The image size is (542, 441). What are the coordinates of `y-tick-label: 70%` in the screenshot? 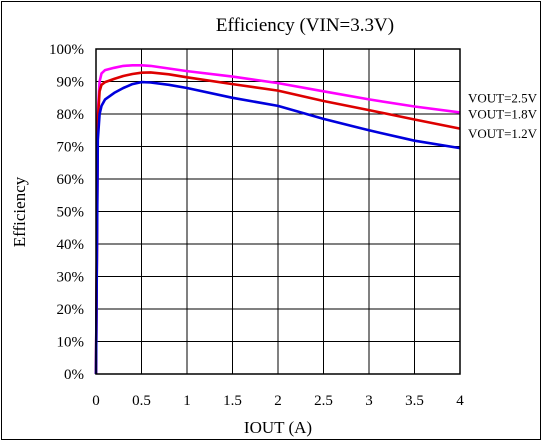 It's located at (71, 148).